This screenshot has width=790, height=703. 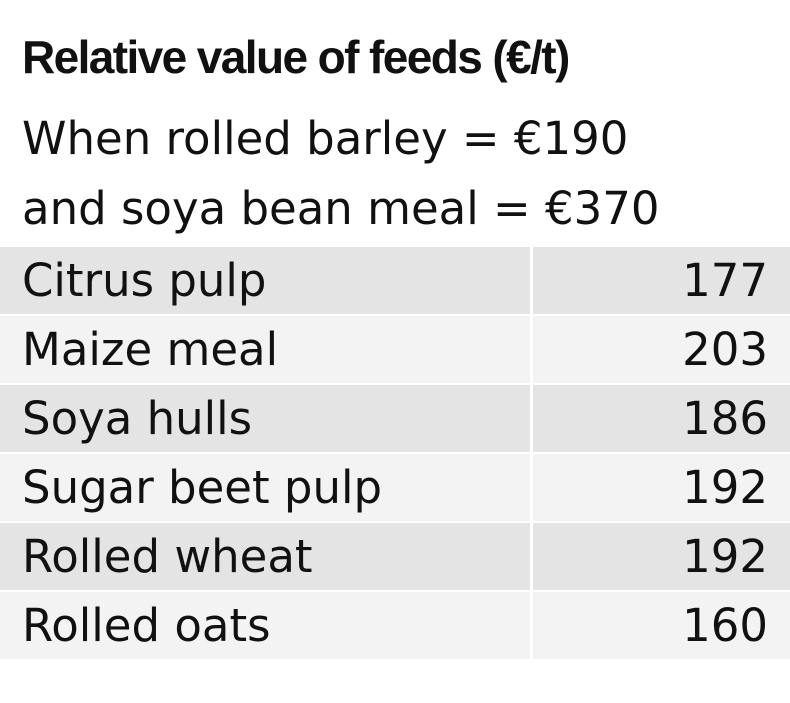 I want to click on table-row: Rolled wheat 192, so click(x=395, y=557).